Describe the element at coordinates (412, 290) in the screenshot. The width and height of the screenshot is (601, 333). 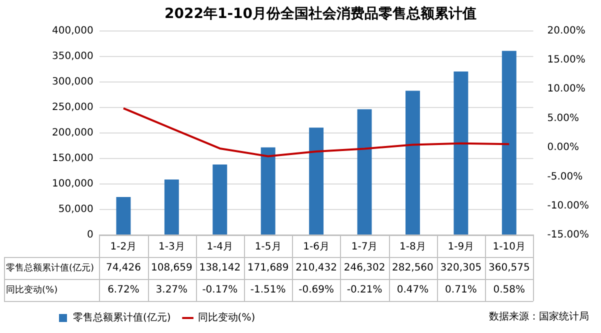
I see `data-label: 0.47%` at that location.